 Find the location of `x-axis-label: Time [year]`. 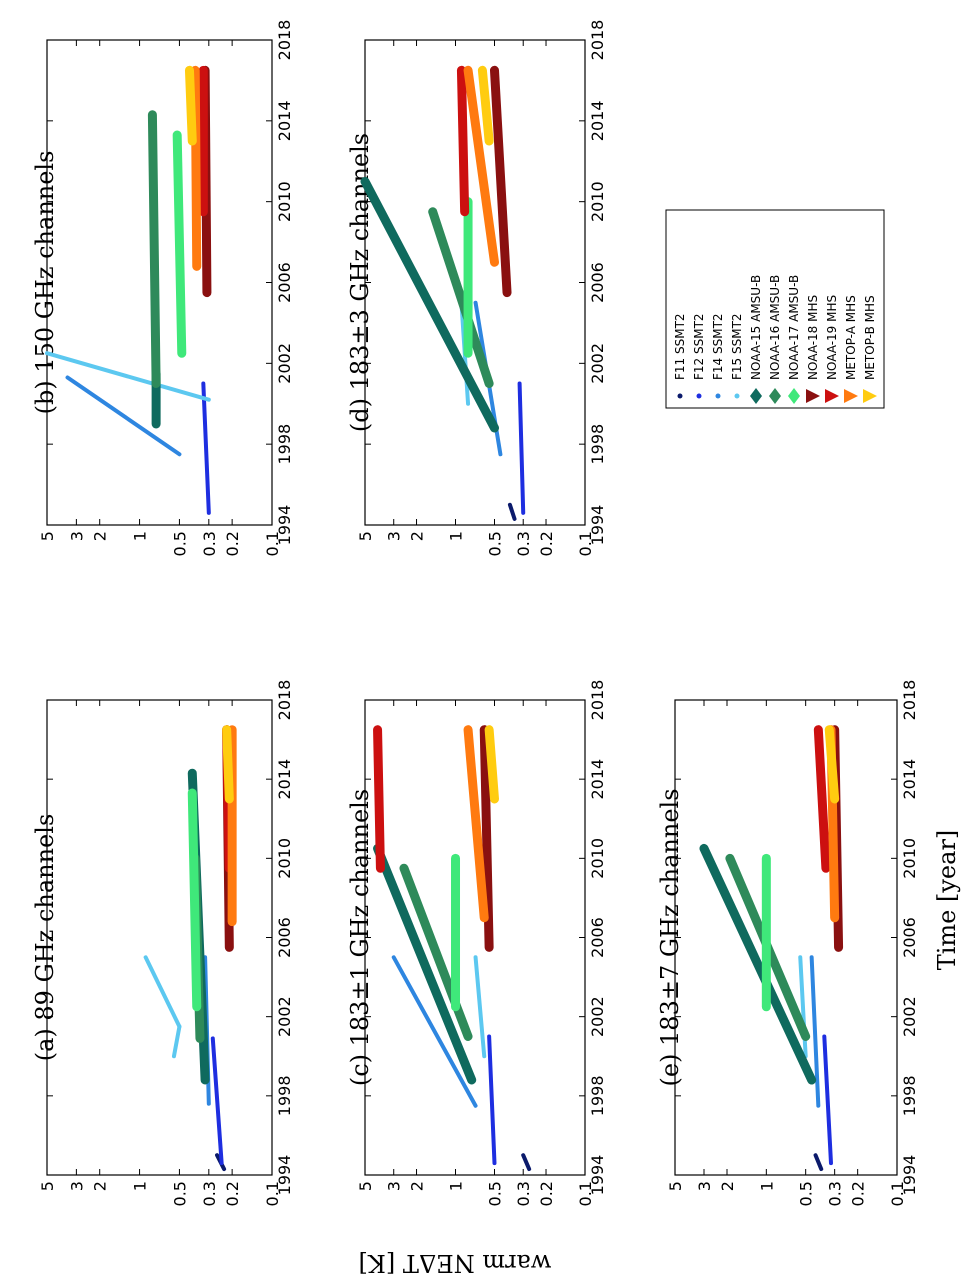

x-axis-label: Time [year] is located at coordinates (947, 900).